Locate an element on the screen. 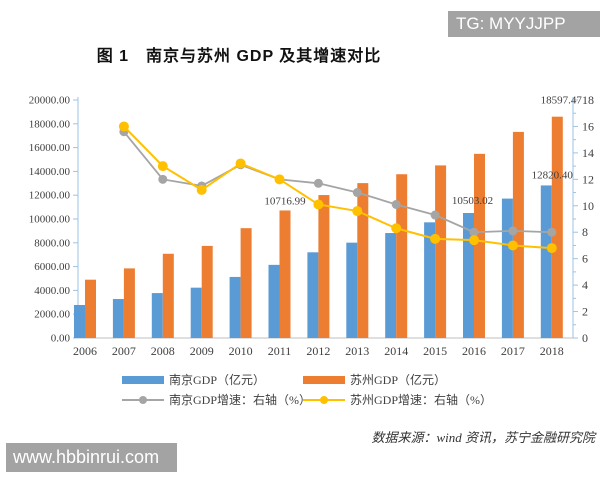 The image size is (600, 480). data-labels: 10716.99 10503.02 12820.40 18597.47 is located at coordinates (423, 151).